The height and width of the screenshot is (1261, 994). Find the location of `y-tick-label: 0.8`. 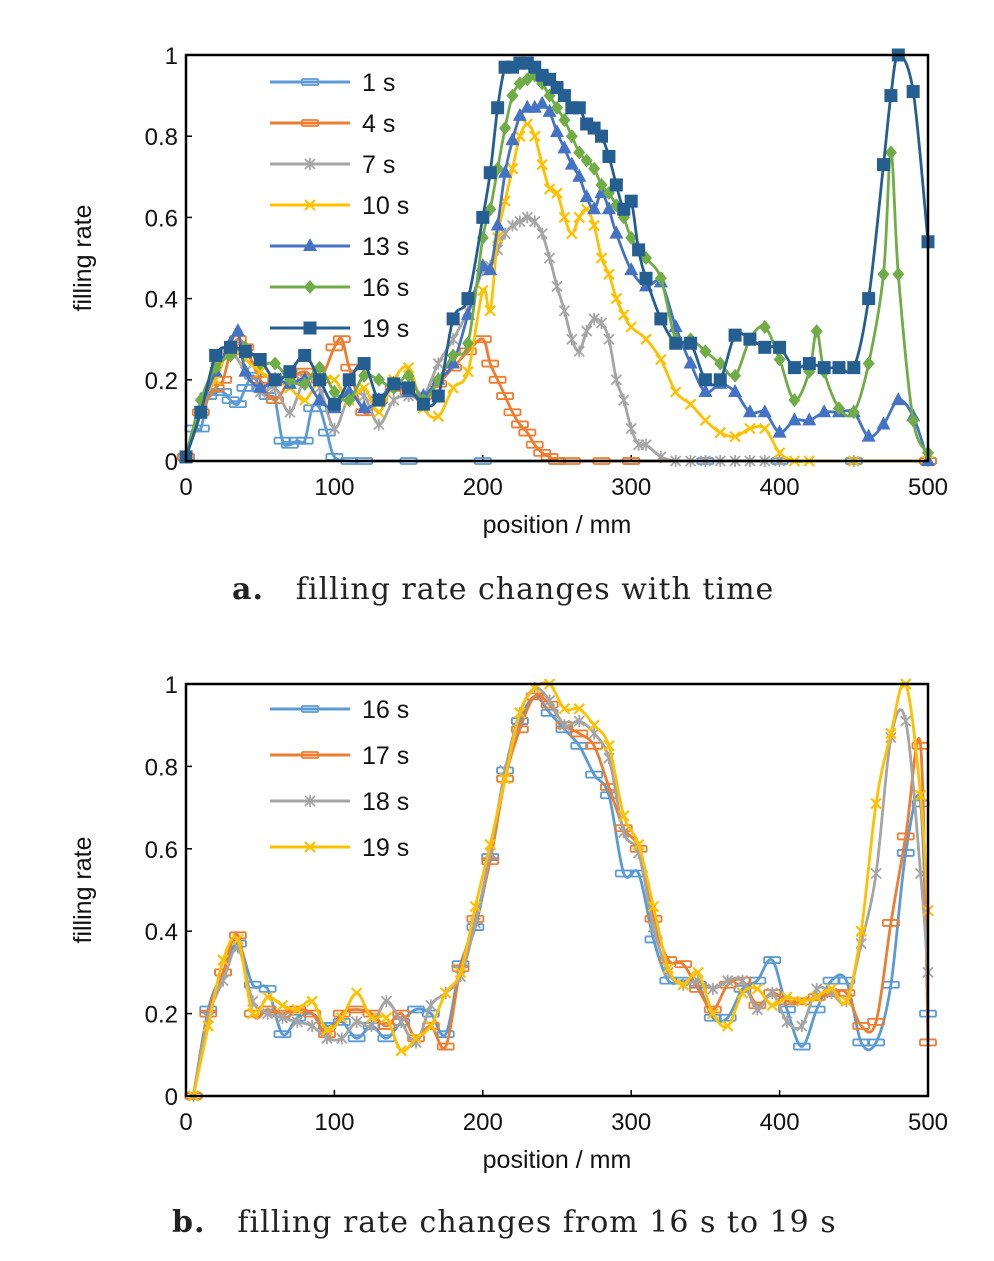

y-tick-label: 0.8 is located at coordinates (161, 767).